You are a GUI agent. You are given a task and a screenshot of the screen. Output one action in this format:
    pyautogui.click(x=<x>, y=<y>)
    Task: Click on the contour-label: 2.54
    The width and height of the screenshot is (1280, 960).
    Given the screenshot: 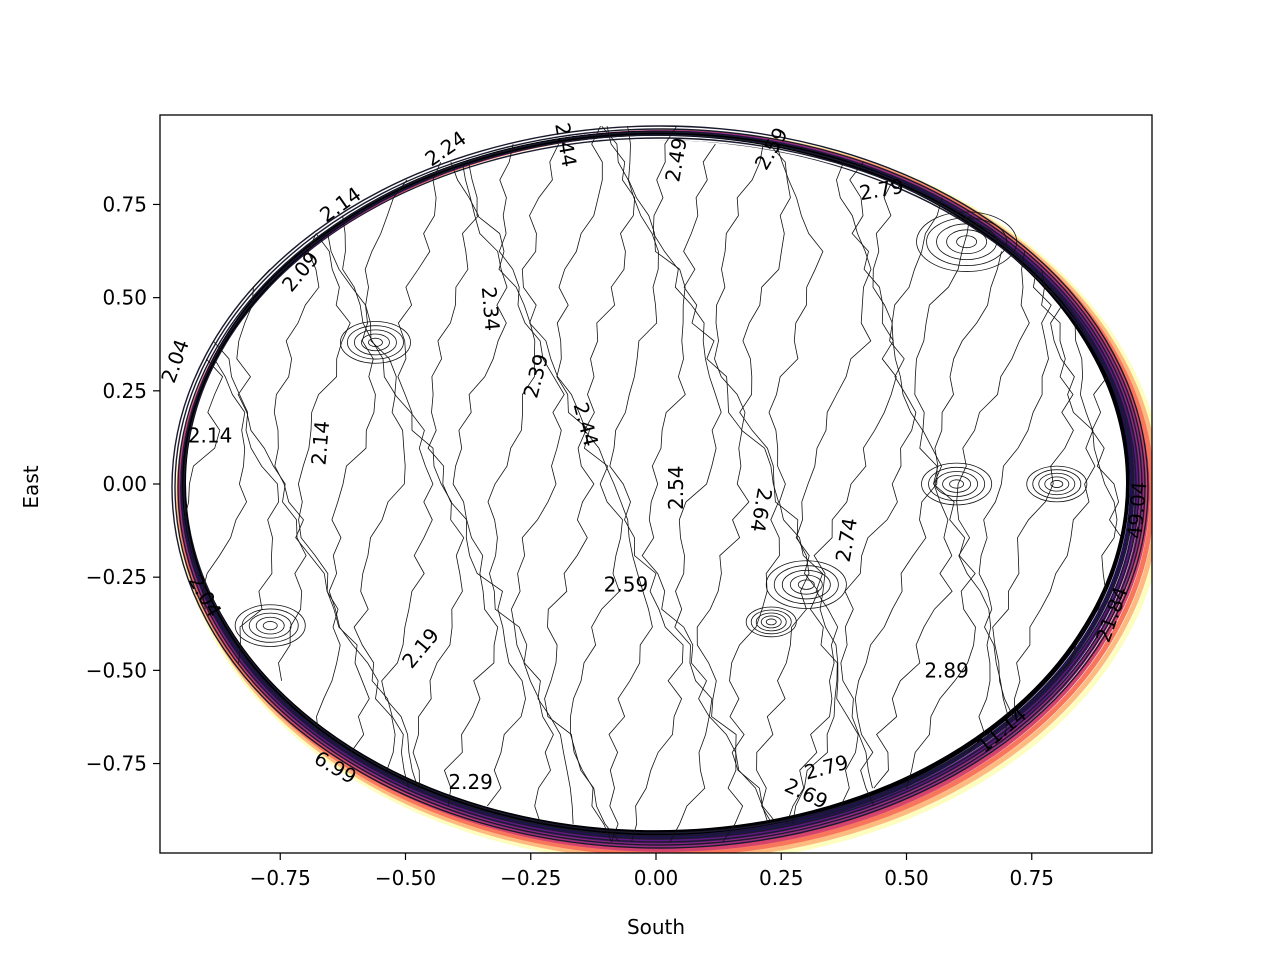 What is the action you would take?
    pyautogui.click(x=676, y=487)
    